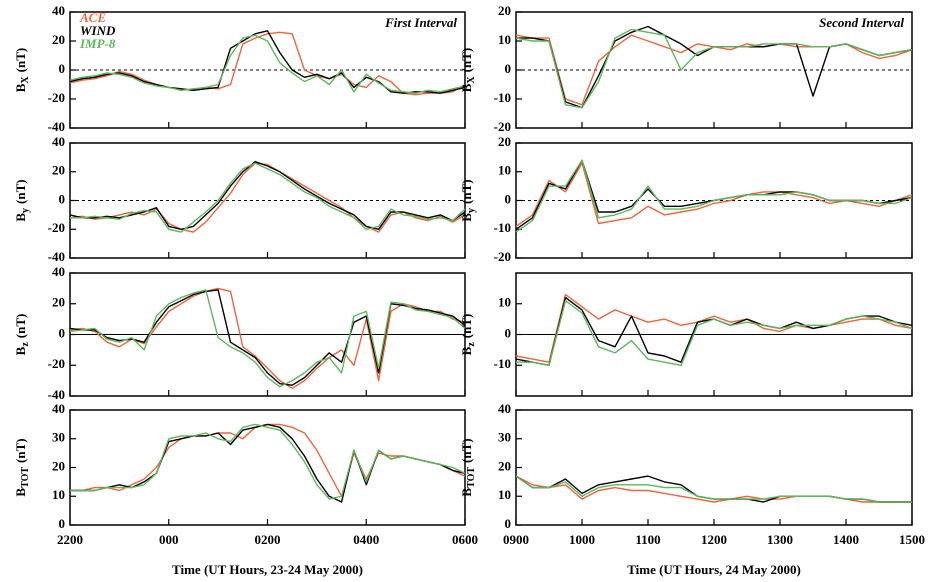 This screenshot has width=936, height=582. I want to click on x-tick-label: 1300, so click(780, 539).